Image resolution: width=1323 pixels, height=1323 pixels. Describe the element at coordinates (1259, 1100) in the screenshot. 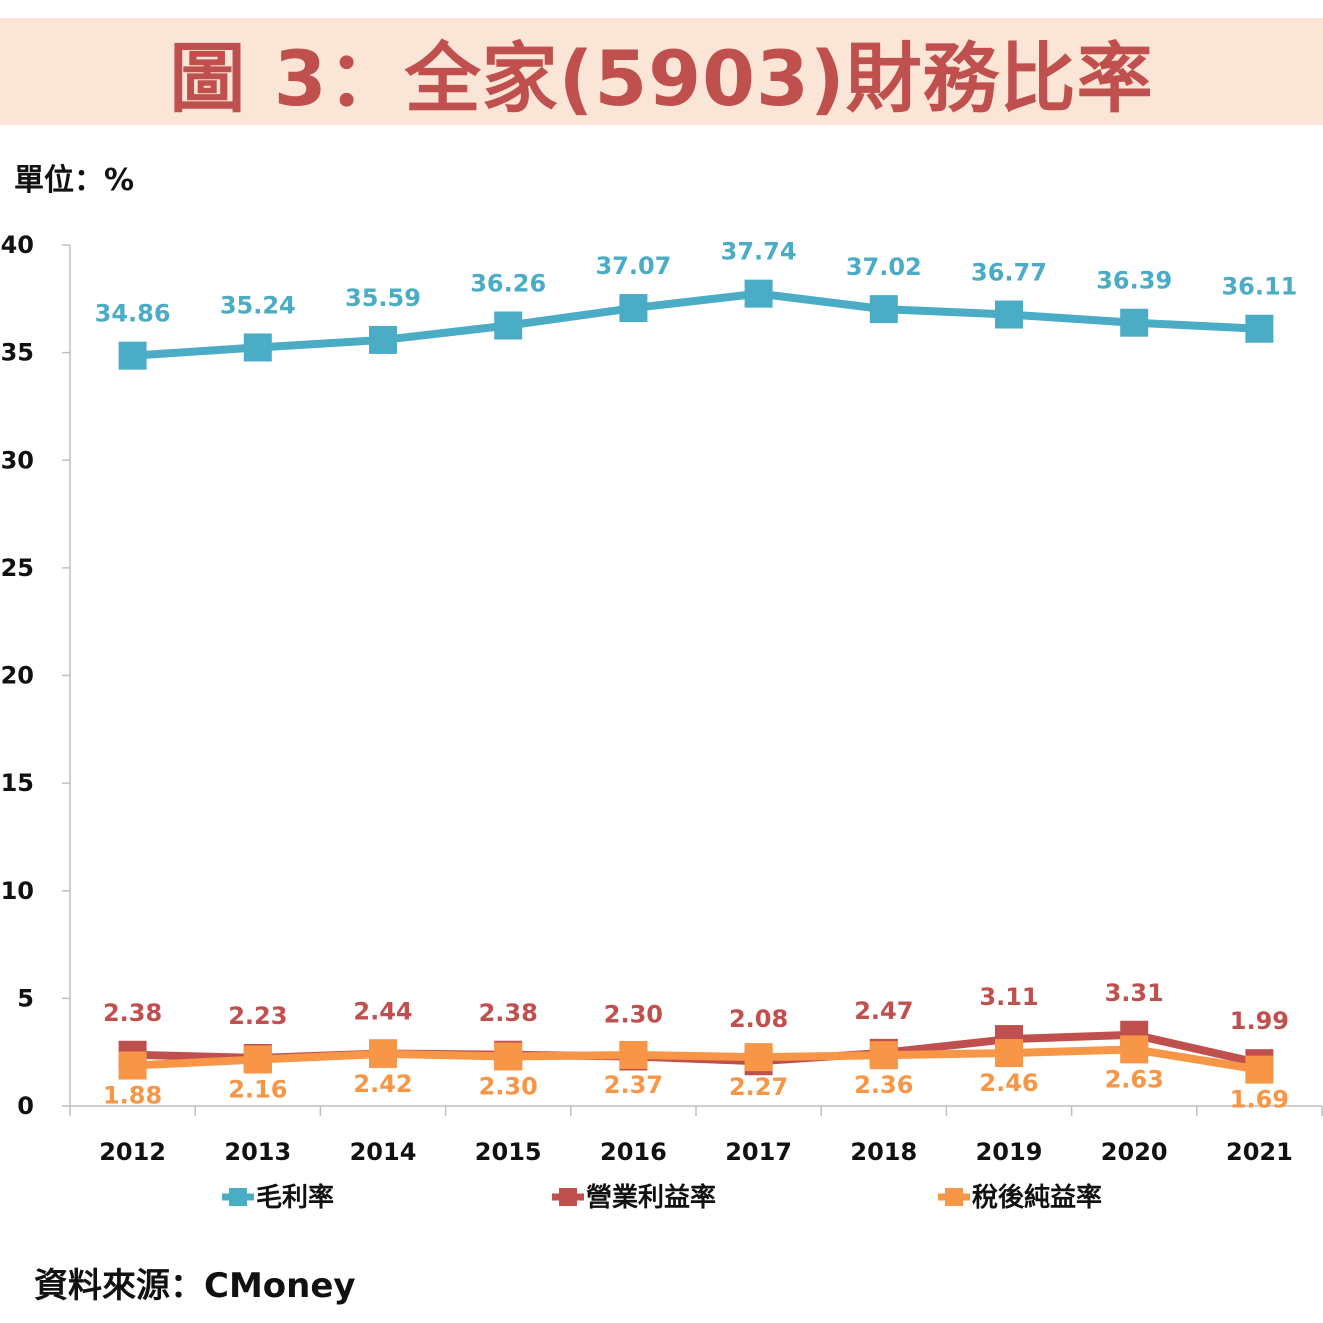

I see `data-label: 1.69` at that location.